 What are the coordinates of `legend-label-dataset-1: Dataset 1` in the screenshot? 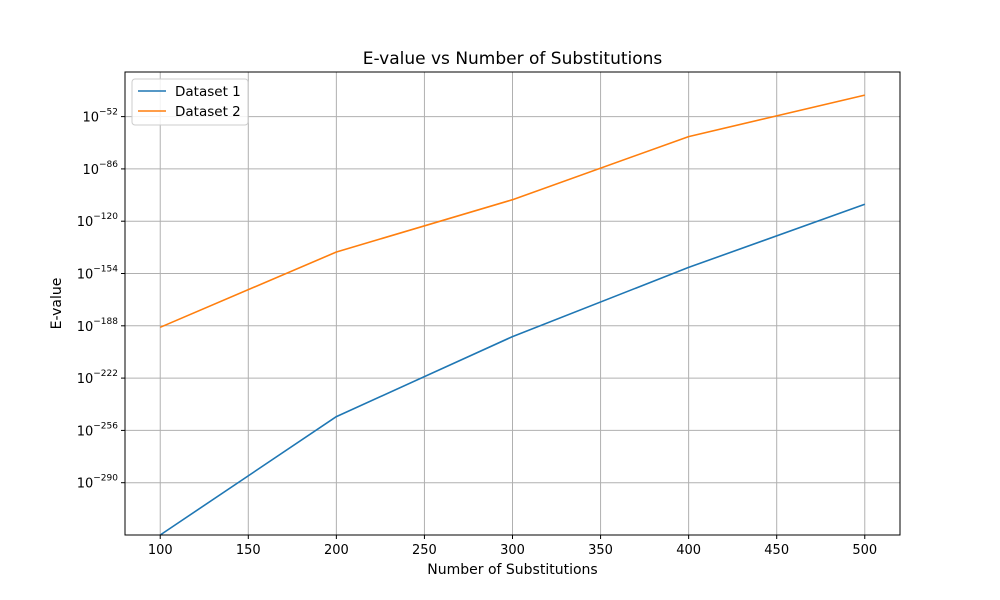 It's located at (208, 92).